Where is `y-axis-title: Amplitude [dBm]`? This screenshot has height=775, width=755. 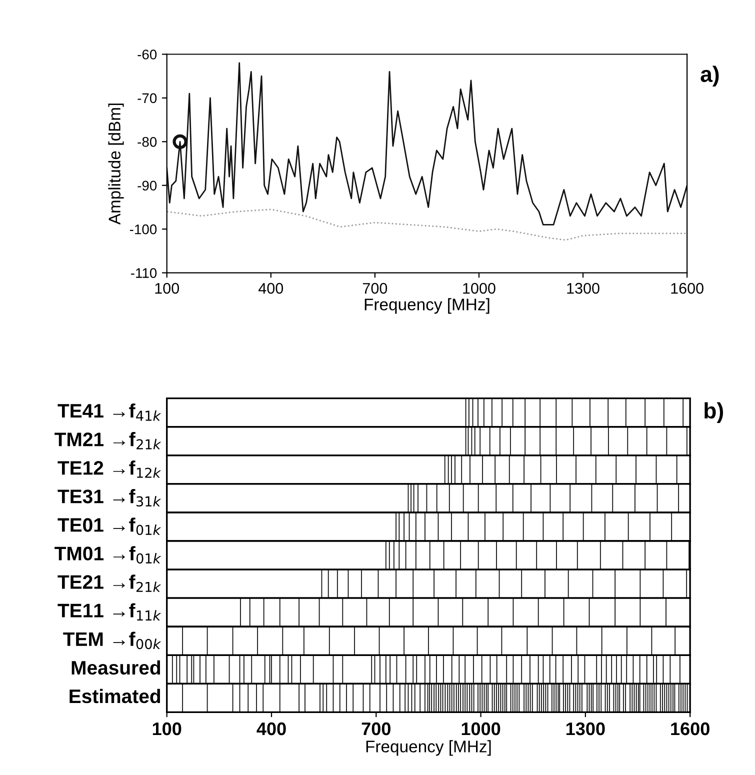
y-axis-title: Amplitude [dBm] is located at coordinates (116, 164).